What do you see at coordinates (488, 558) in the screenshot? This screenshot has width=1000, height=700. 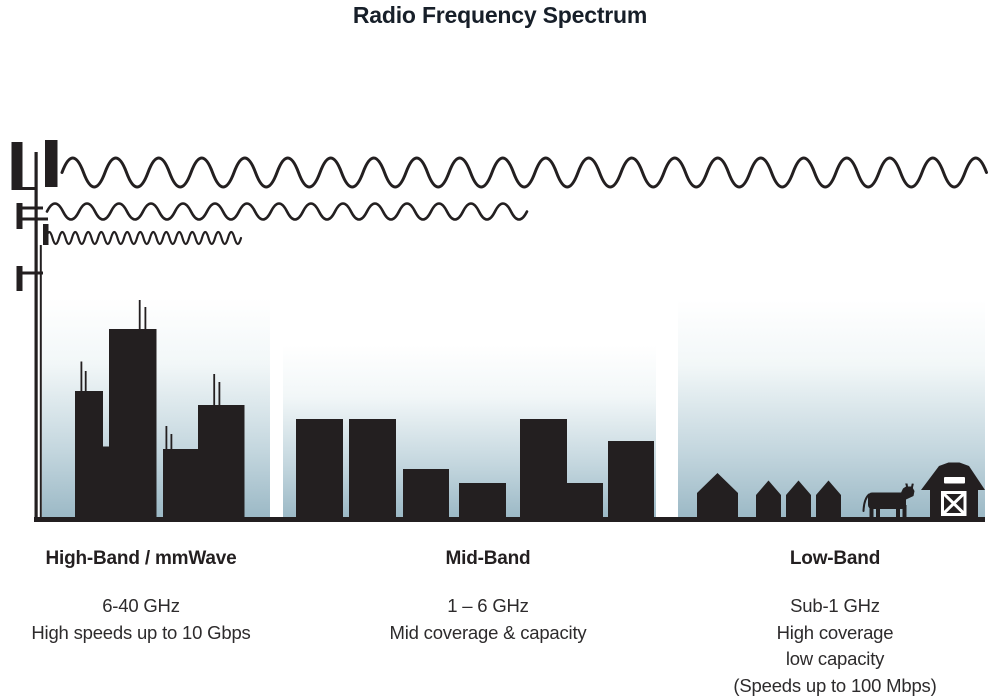 I see `band-label-mid: Mid-Band` at bounding box center [488, 558].